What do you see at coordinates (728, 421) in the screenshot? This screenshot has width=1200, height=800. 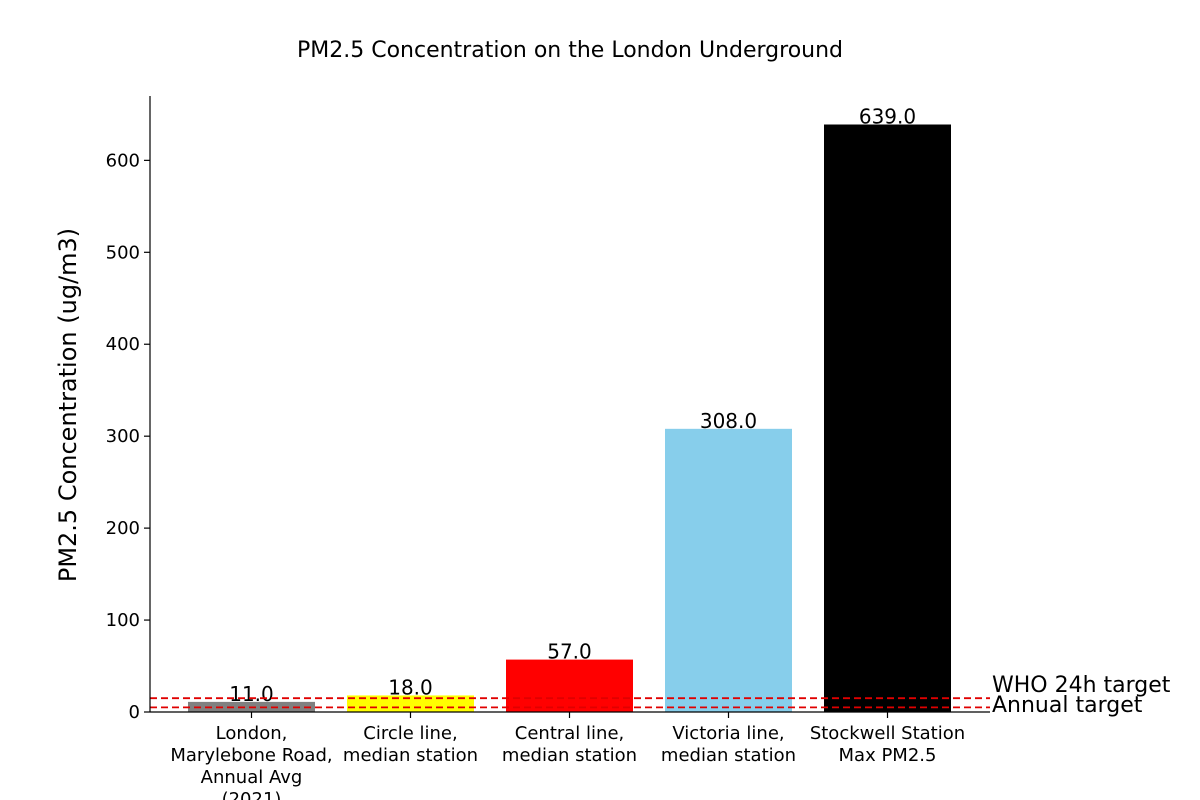 I see `data-label-4: 308.0` at bounding box center [728, 421].